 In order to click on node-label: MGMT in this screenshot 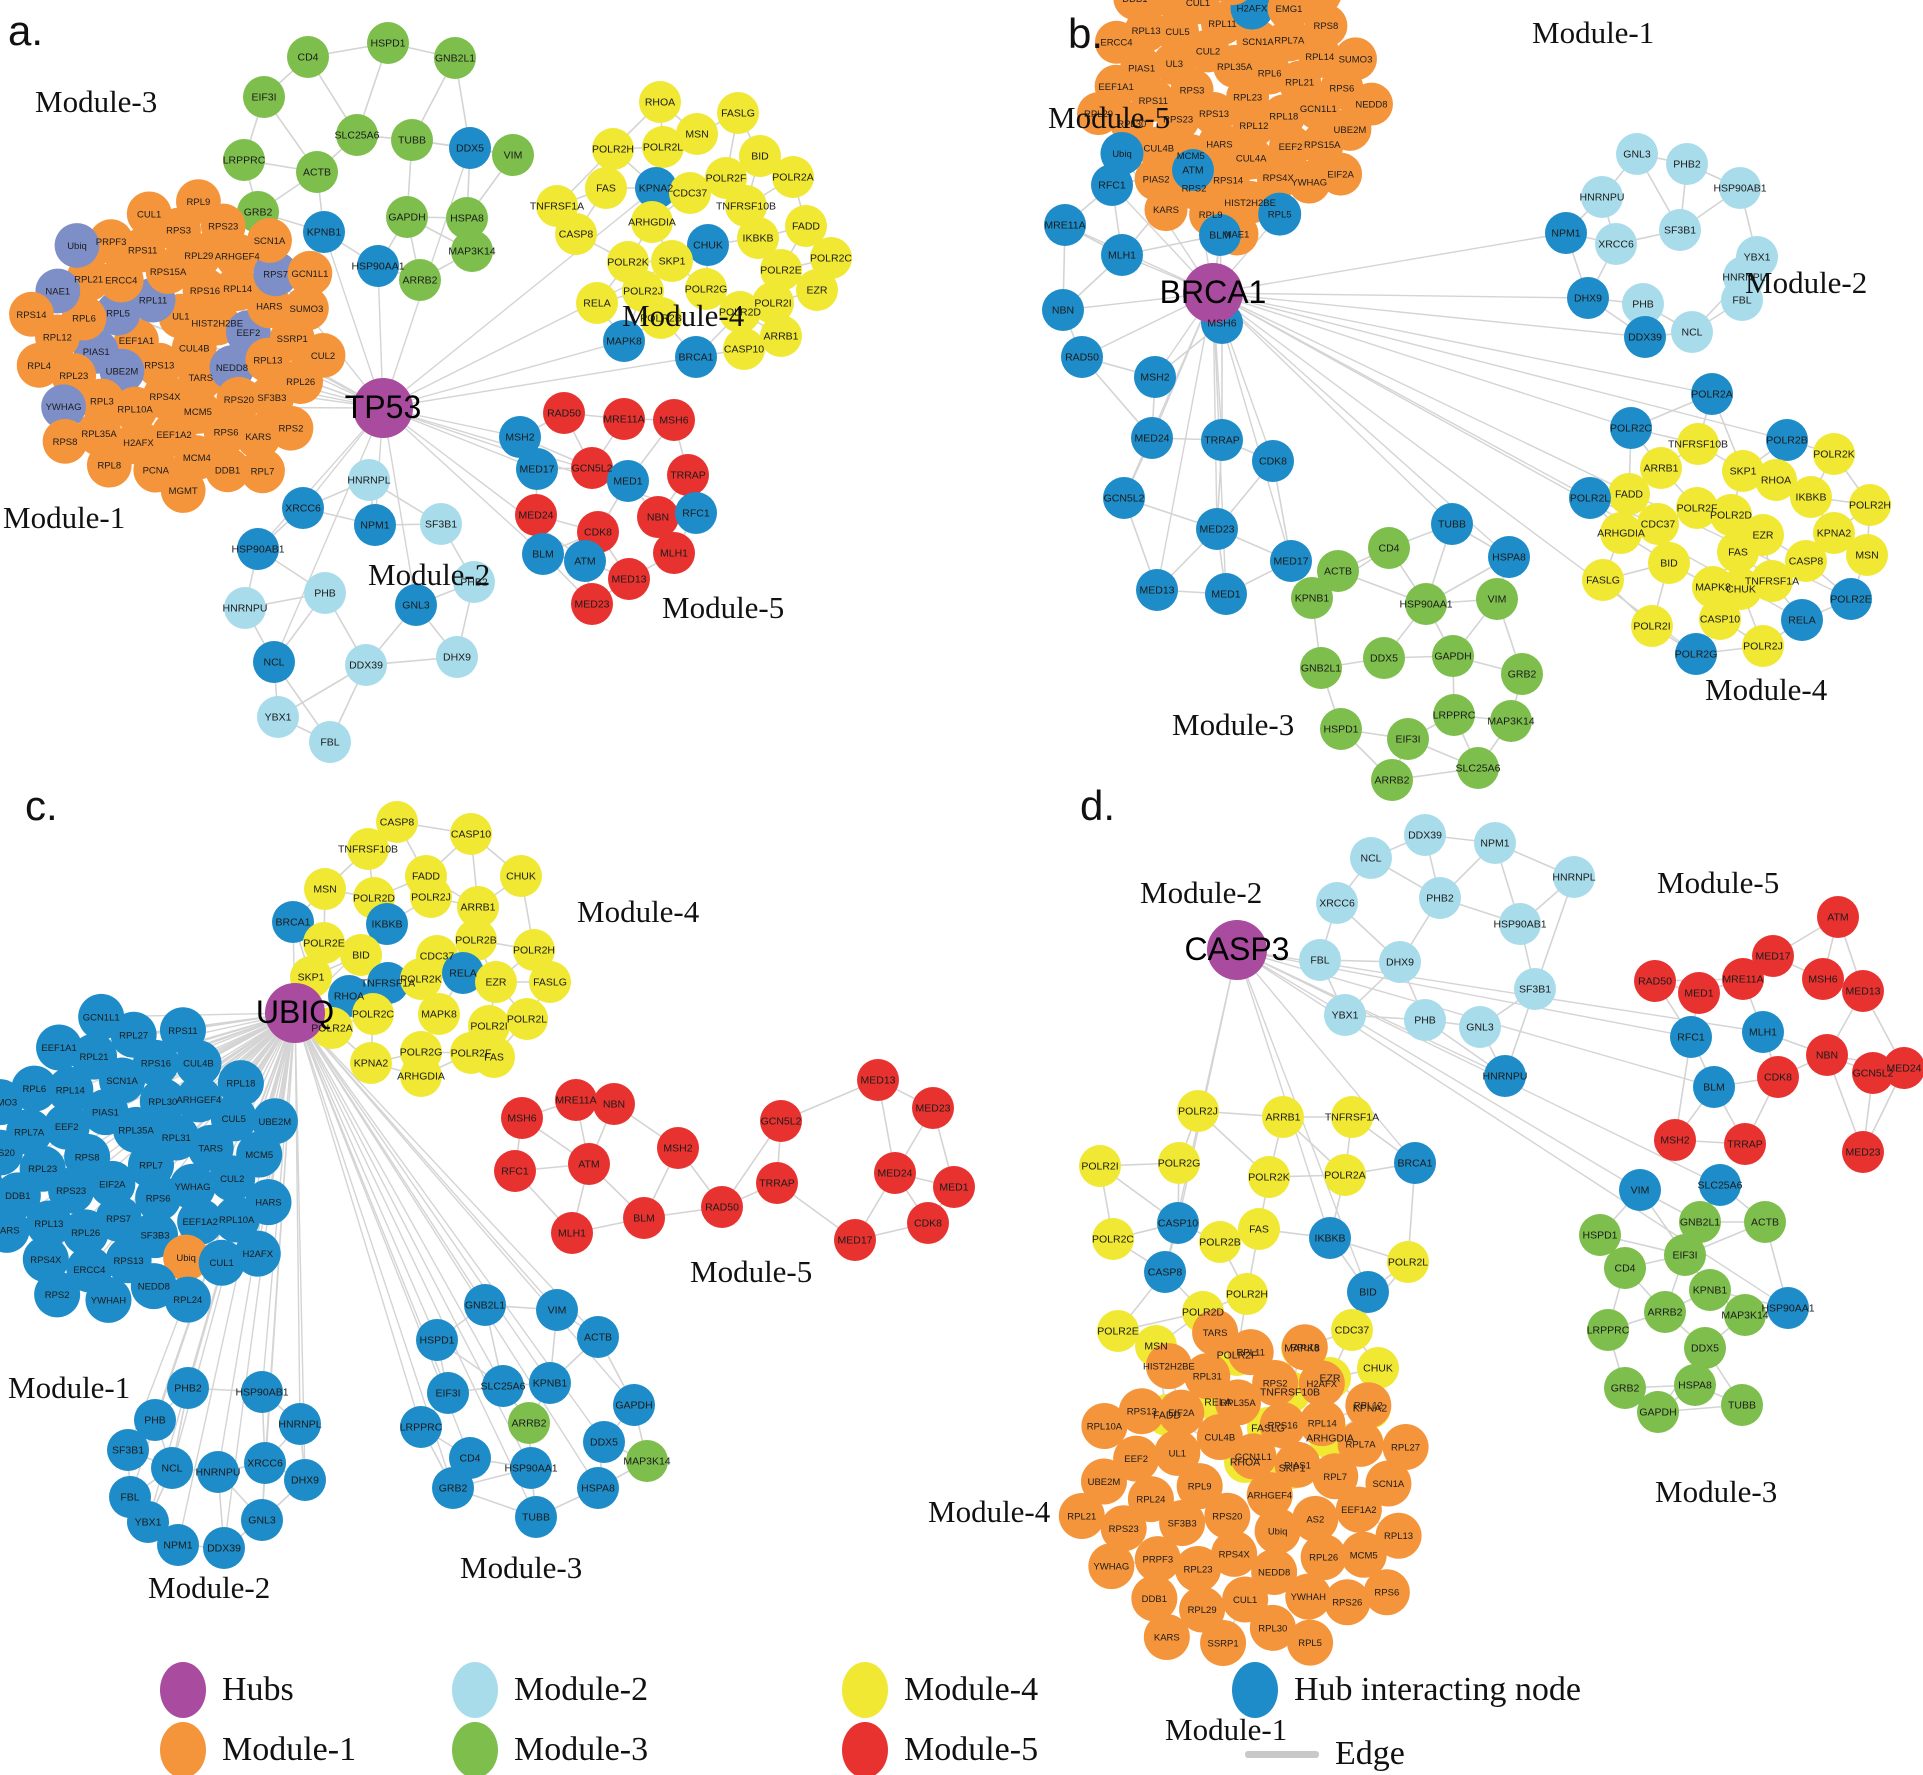, I will do `click(183, 491)`.